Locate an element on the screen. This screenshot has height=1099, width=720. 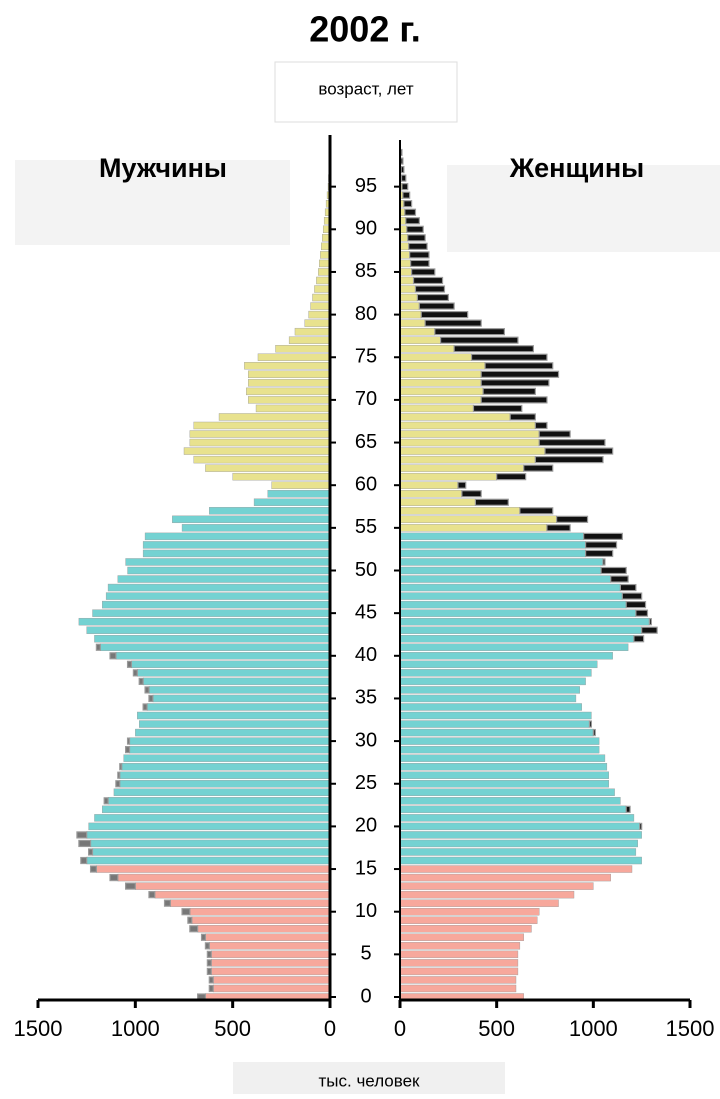
y-label-box is located at coordinates (366, 92).